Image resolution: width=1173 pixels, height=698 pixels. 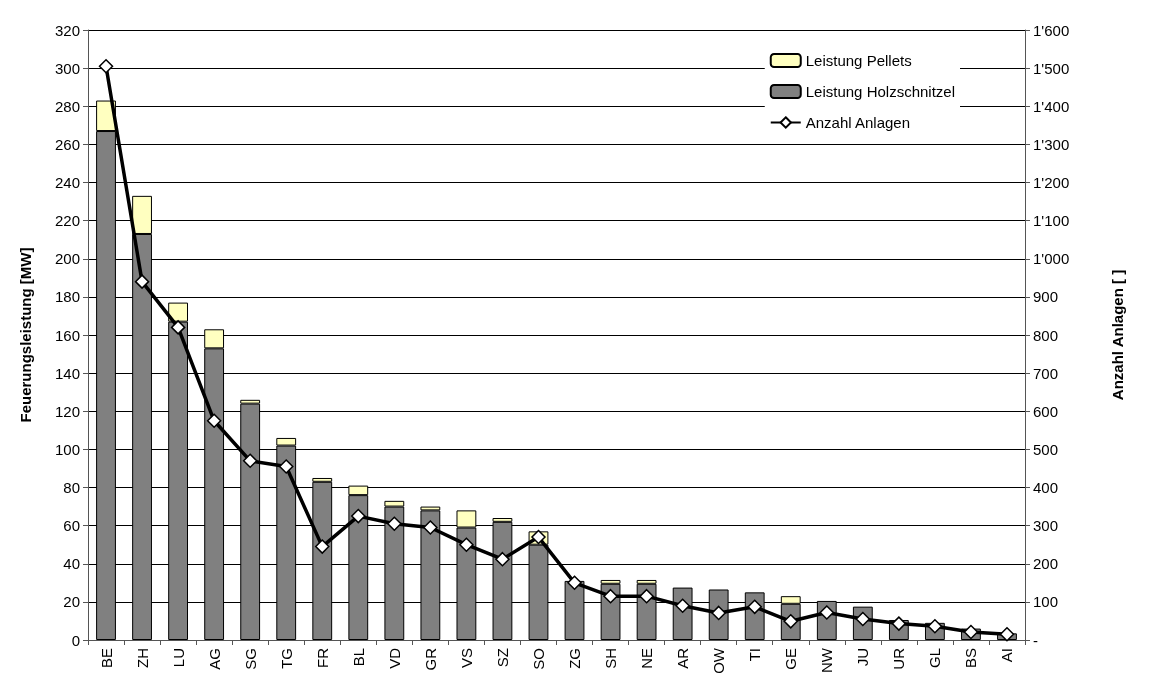 I want to click on x-tick-label: TG, so click(x=286, y=658).